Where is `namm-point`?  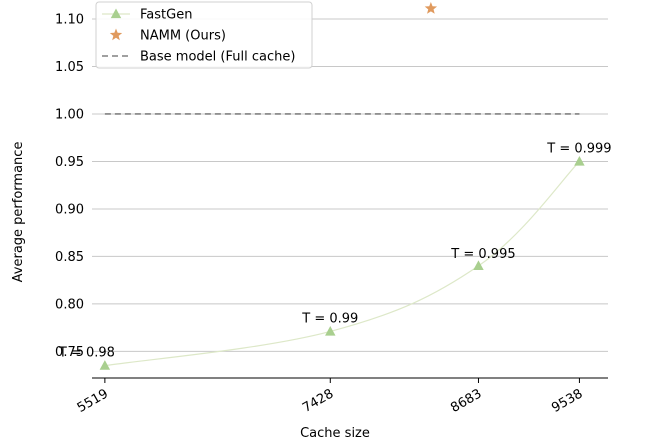
namm-point is located at coordinates (431, 8).